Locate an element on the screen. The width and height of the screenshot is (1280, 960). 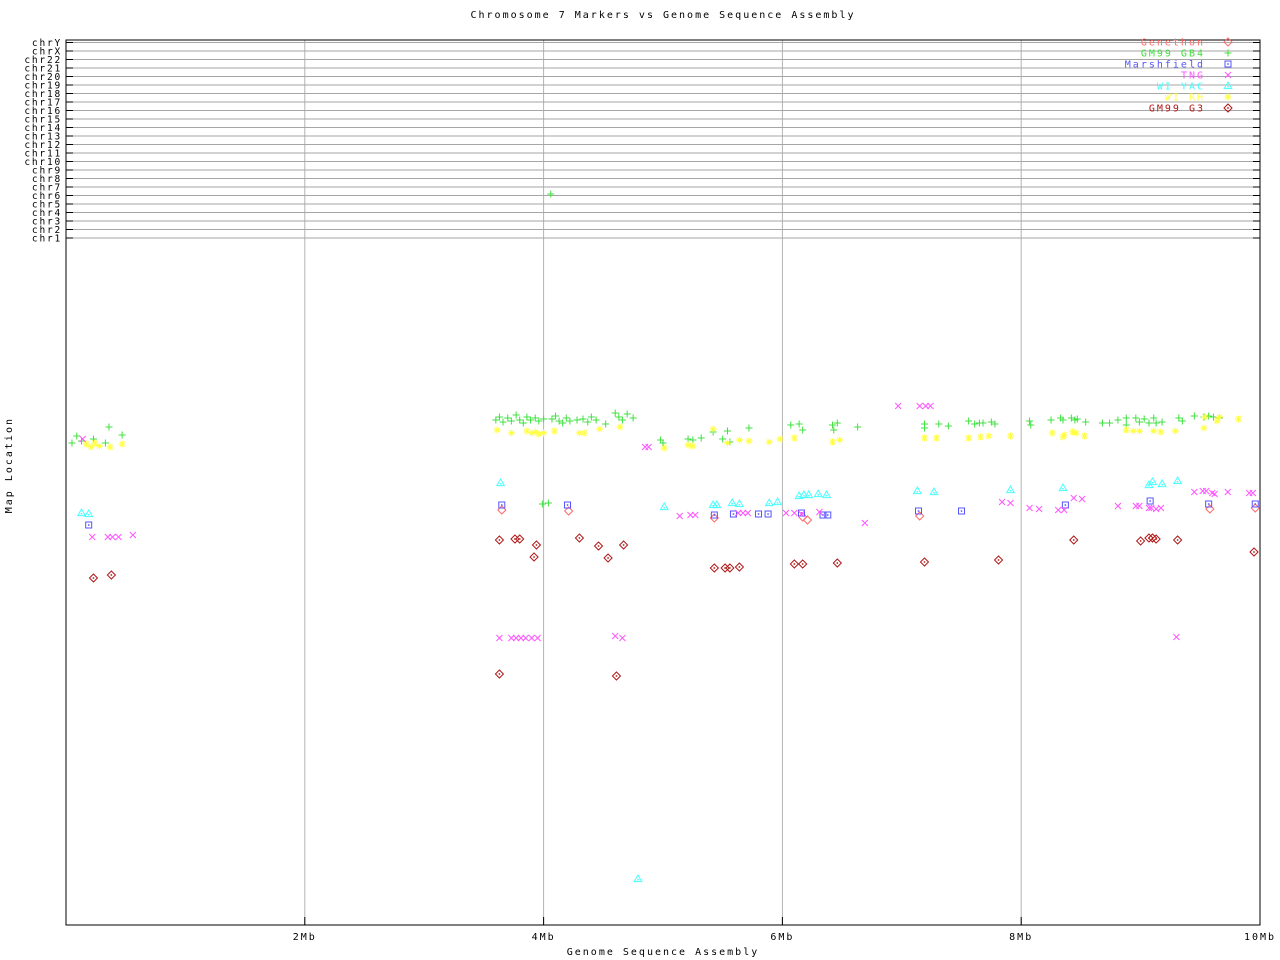
chromosome-label: chr15 is located at coordinates (43, 120).